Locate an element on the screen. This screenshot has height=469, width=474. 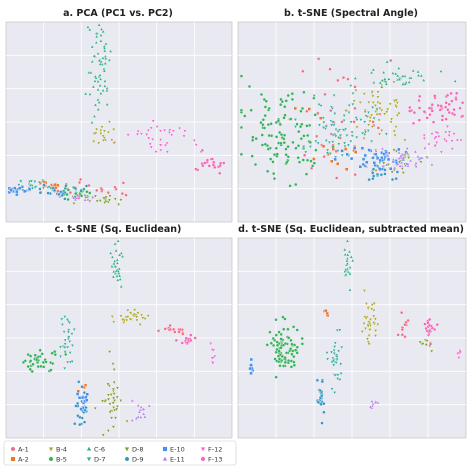
panel-a-title: a. PCA (PC1 vs. PC2) is located at coordinates (118, 13).